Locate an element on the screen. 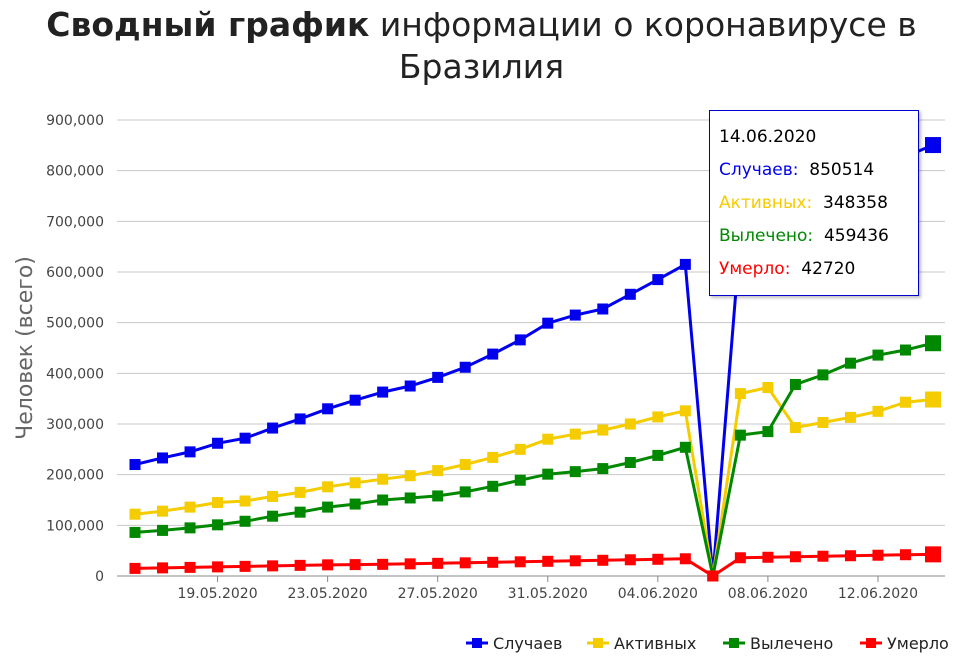  legend-item: Вылечено is located at coordinates (778, 643).